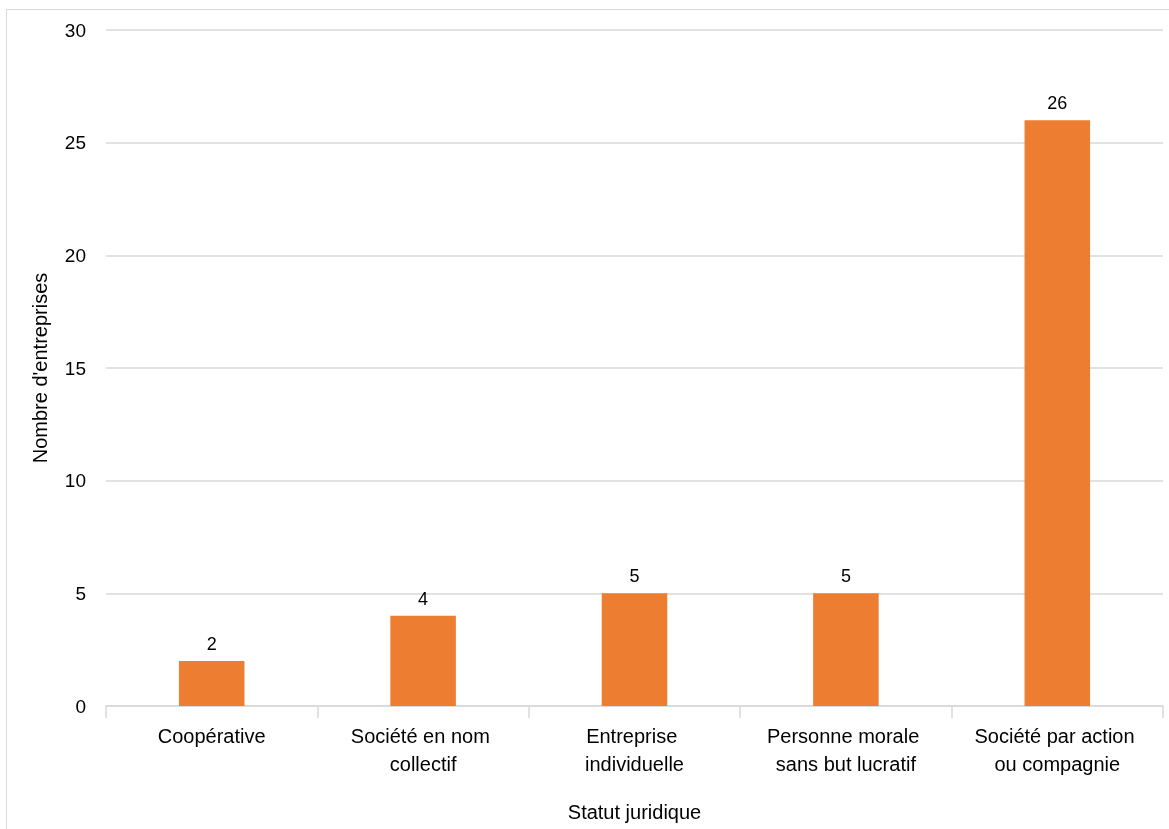 Image resolution: width=1169 pixels, height=829 pixels. What do you see at coordinates (80, 593) in the screenshot?
I see `y-tick-label: 5` at bounding box center [80, 593].